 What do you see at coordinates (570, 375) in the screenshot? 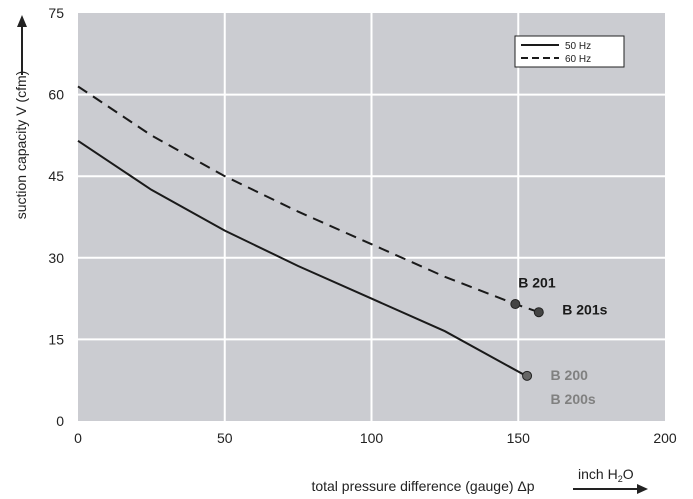
I see `model-label: B 200` at bounding box center [570, 375].